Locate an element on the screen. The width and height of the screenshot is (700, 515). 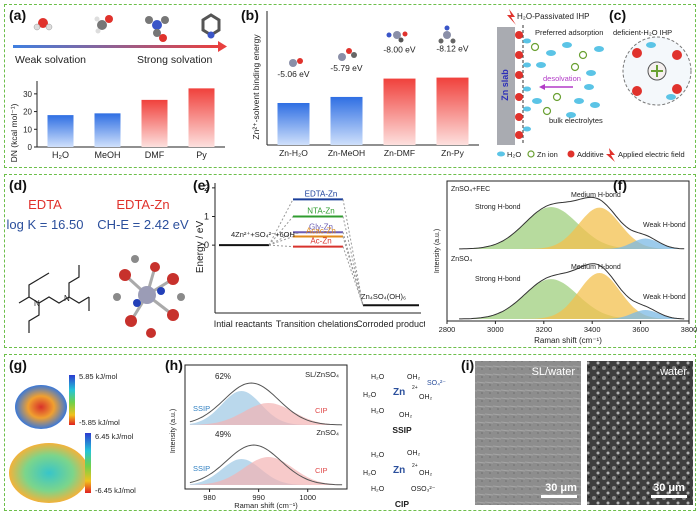
h-top-cip: CIP is located at coordinates (321, 410).